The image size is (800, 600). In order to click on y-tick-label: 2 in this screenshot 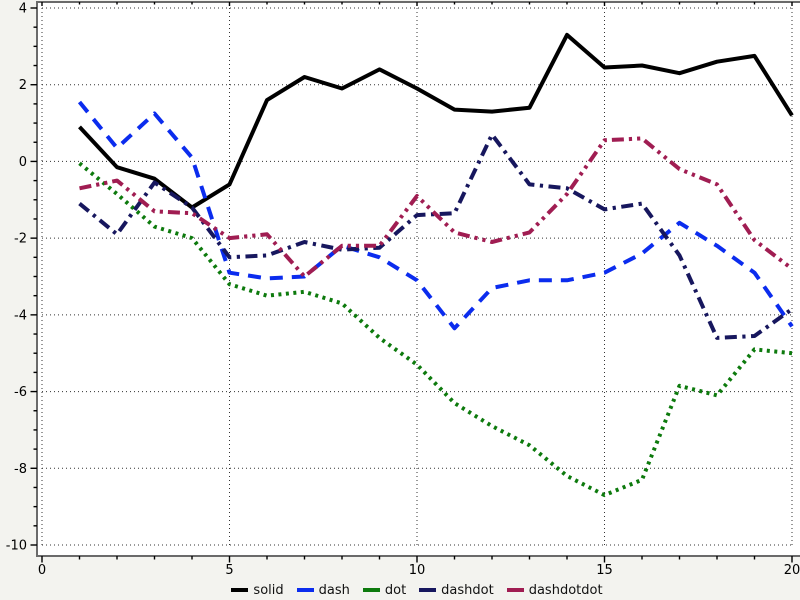, I will do `click(23, 85)`.